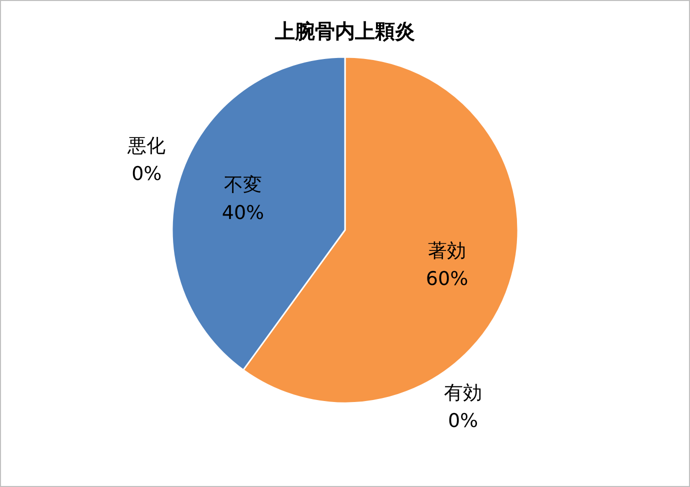 The width and height of the screenshot is (690, 487). Describe the element at coordinates (447, 279) in the screenshot. I see `data-label: 60%` at that location.